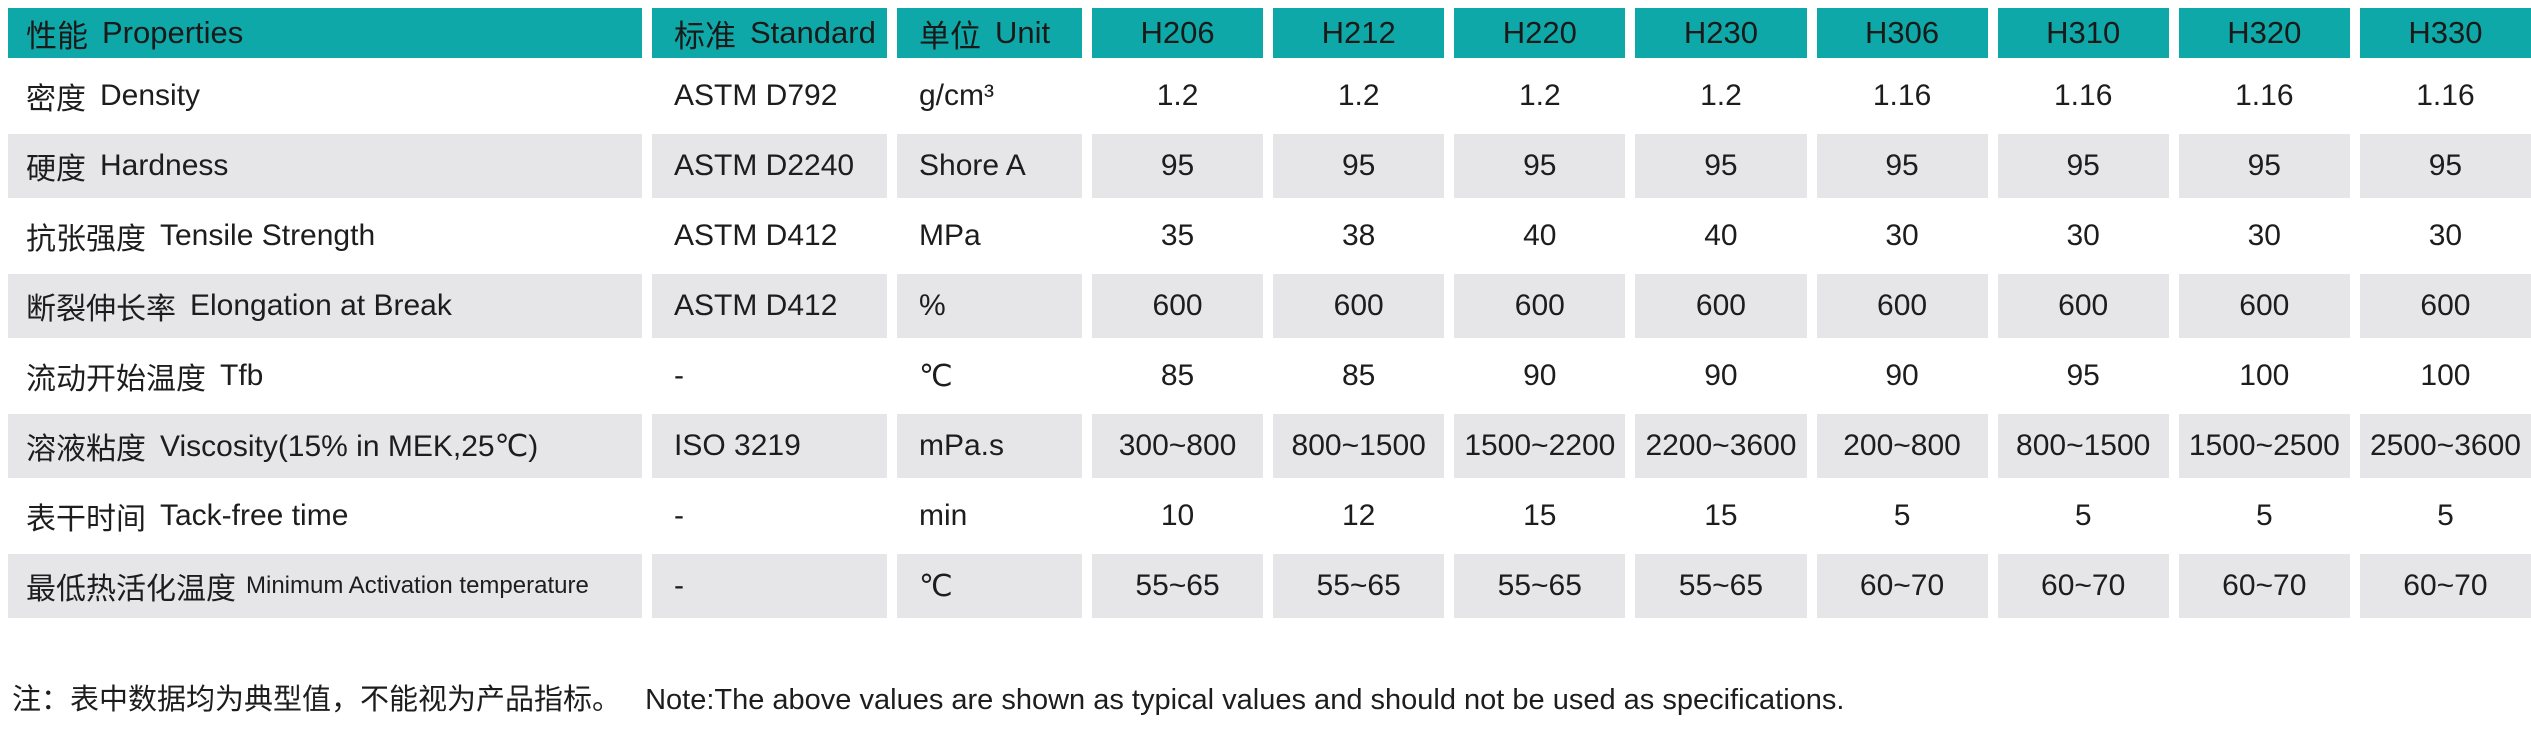  I want to click on value-cell: 38, so click(1359, 236).